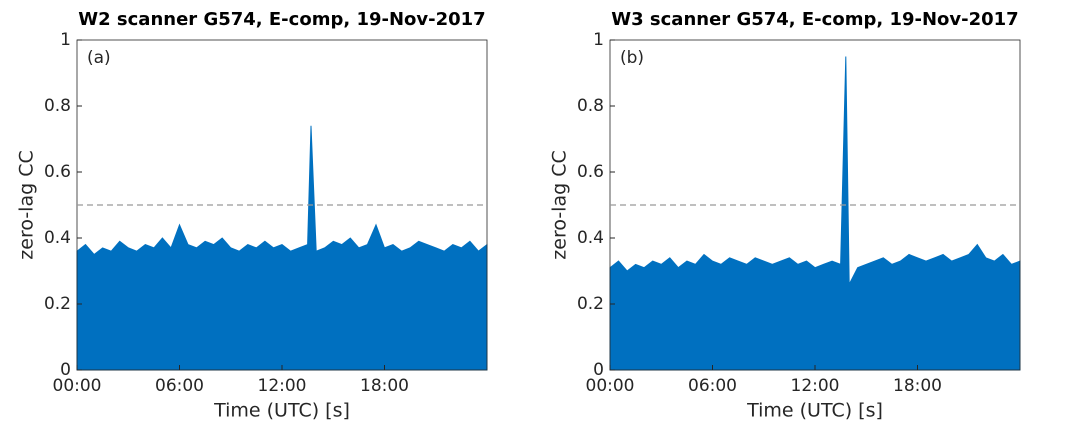 Image resolution: width=1067 pixels, height=427 pixels. Describe the element at coordinates (814, 19) in the screenshot. I see `chart-title: W3 scanner G574, E-comp, 19-Nov-2017` at that location.